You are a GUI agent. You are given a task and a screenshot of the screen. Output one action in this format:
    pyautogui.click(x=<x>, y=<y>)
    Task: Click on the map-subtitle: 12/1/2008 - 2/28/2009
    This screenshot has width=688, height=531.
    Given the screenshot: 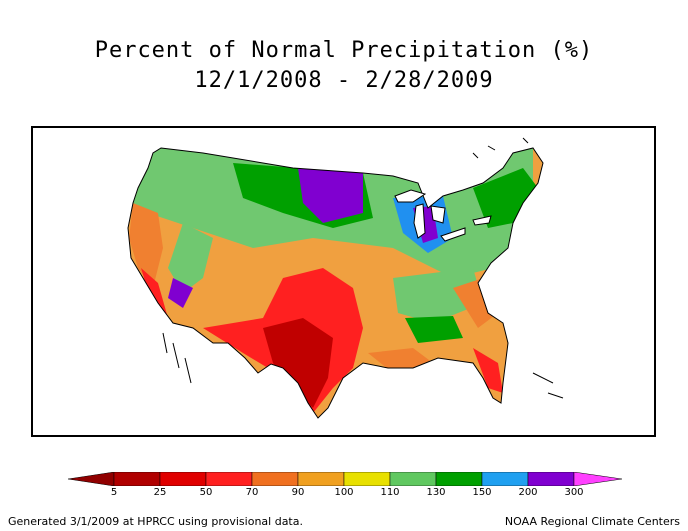 What is the action you would take?
    pyautogui.click(x=344, y=80)
    